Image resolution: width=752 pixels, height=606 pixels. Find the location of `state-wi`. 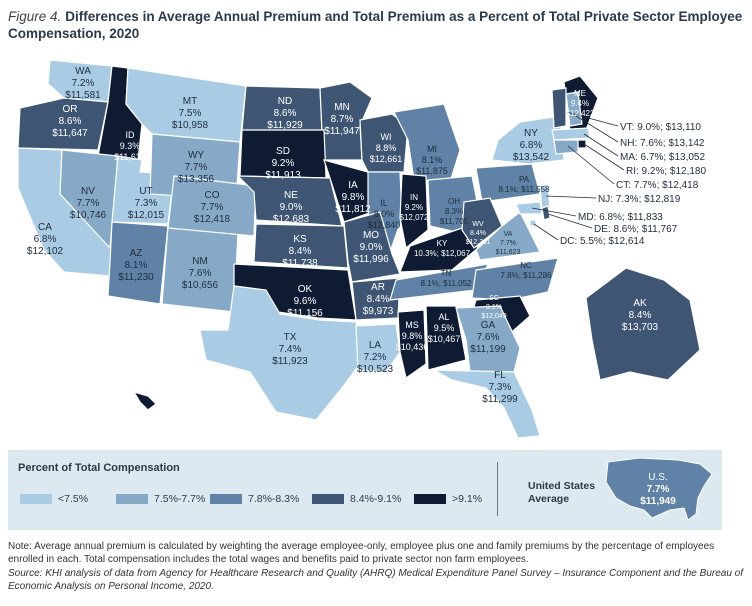

state-wi is located at coordinates (384, 143).